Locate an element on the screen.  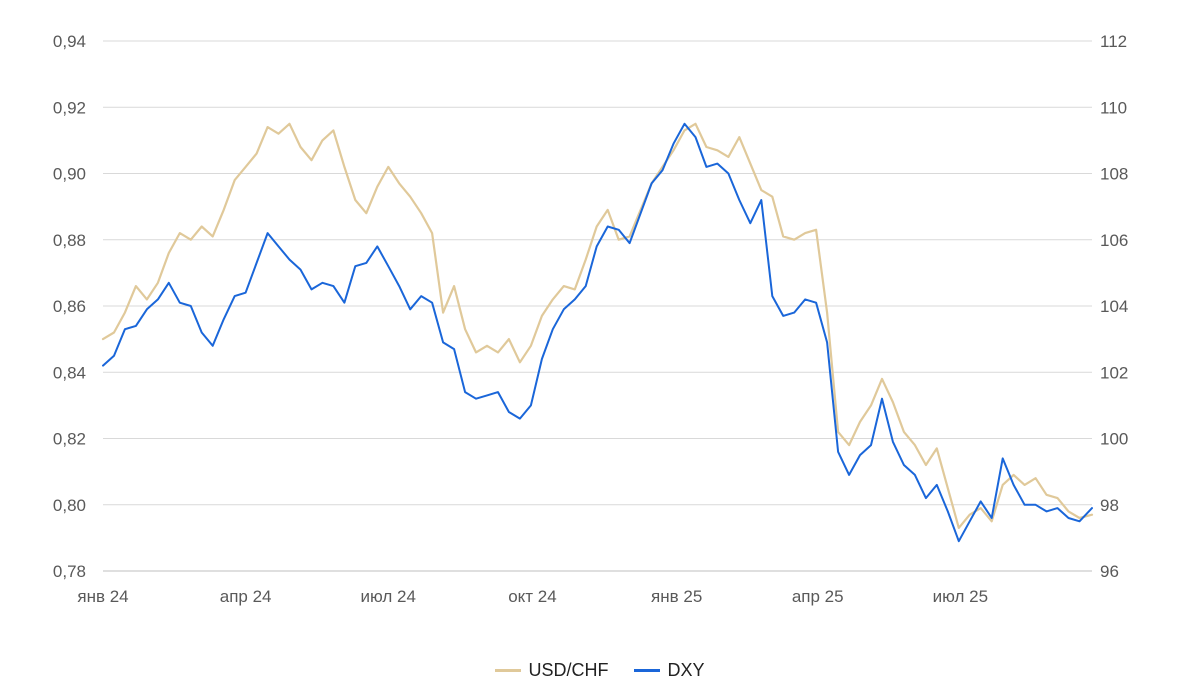
y-left-tick-label: 0,84 is located at coordinates (69, 372).